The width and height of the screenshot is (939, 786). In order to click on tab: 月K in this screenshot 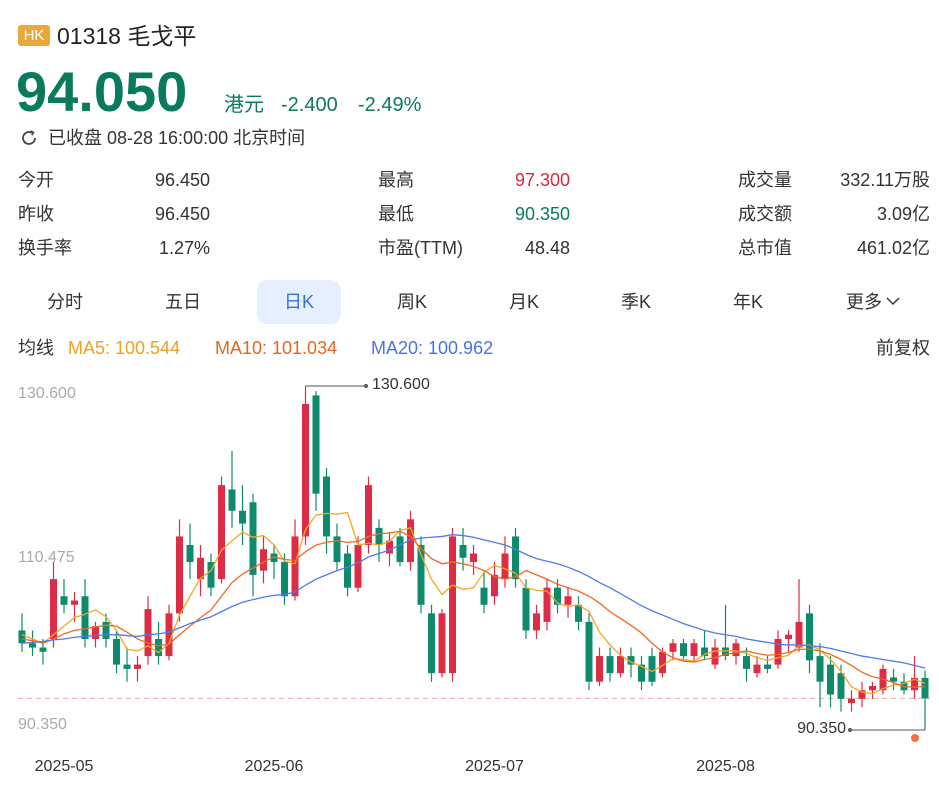, I will do `click(523, 302)`.